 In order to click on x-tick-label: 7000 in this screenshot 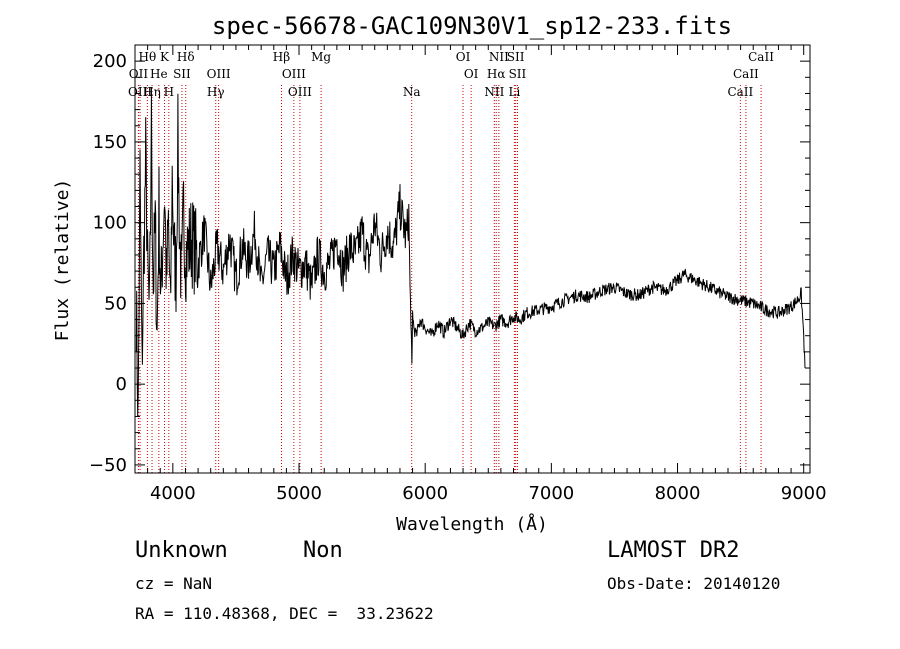, I will do `click(551, 493)`.